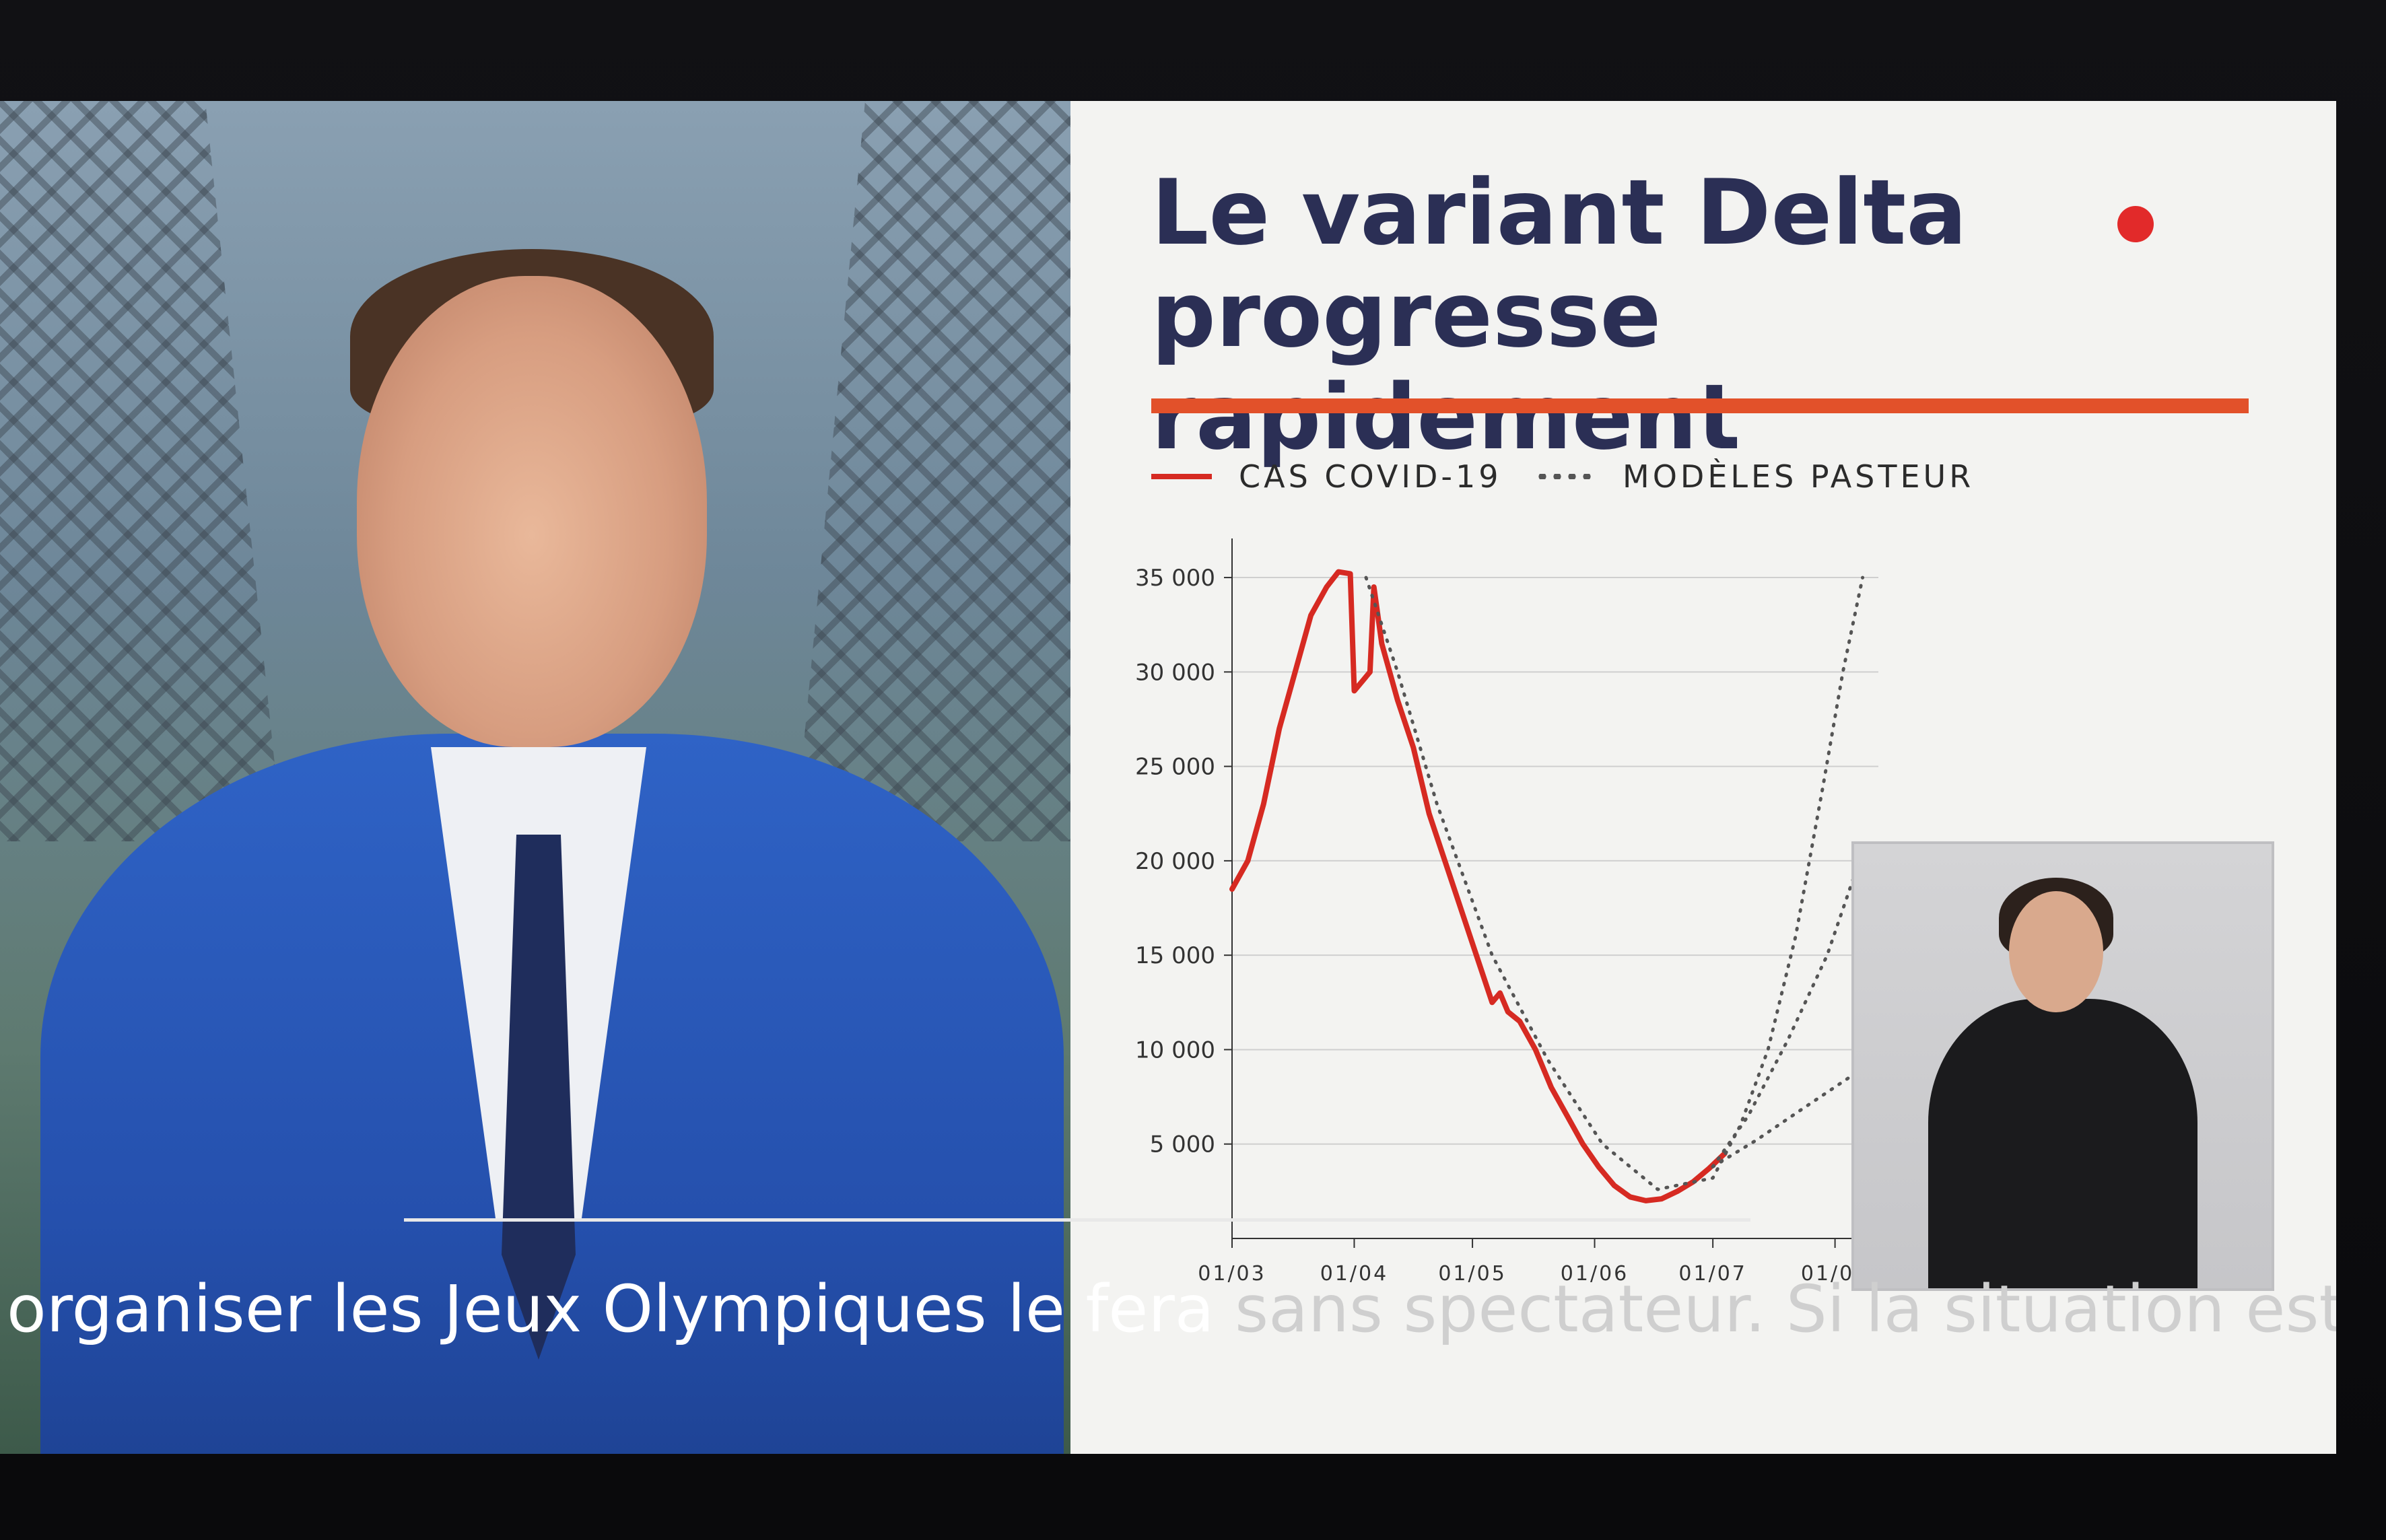 The width and height of the screenshot is (2386, 1540). I want to click on legend-dotted-line-swatch, so click(1565, 477).